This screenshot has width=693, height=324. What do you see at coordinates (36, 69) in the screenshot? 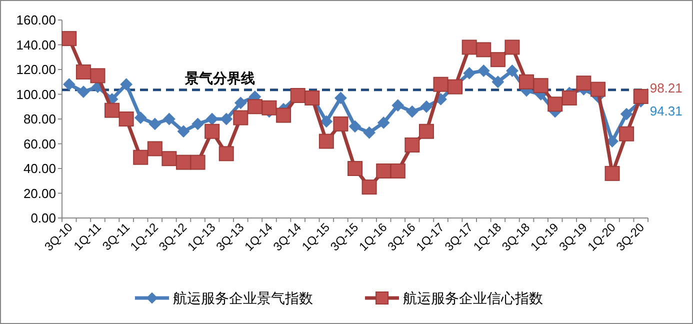
I see `y-tick-label: 120.00` at bounding box center [36, 69].